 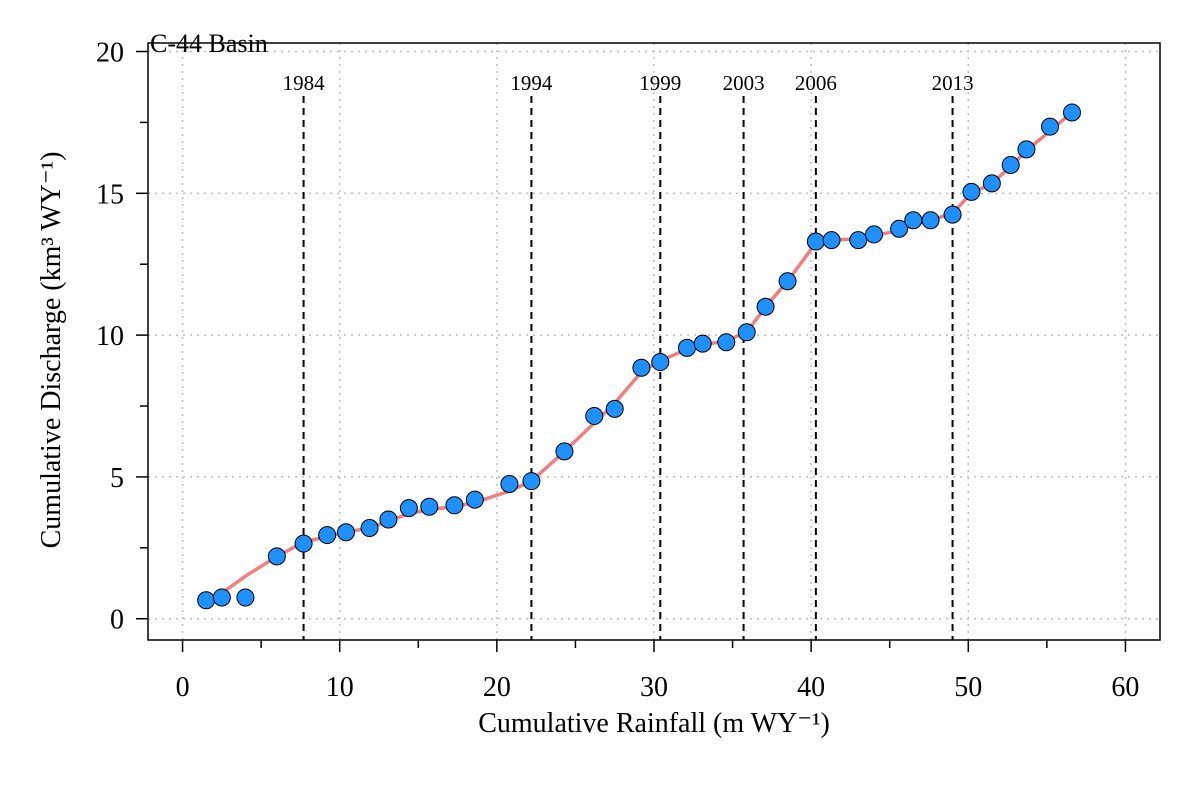 What do you see at coordinates (811, 687) in the screenshot?
I see `x-tick-label: 40` at bounding box center [811, 687].